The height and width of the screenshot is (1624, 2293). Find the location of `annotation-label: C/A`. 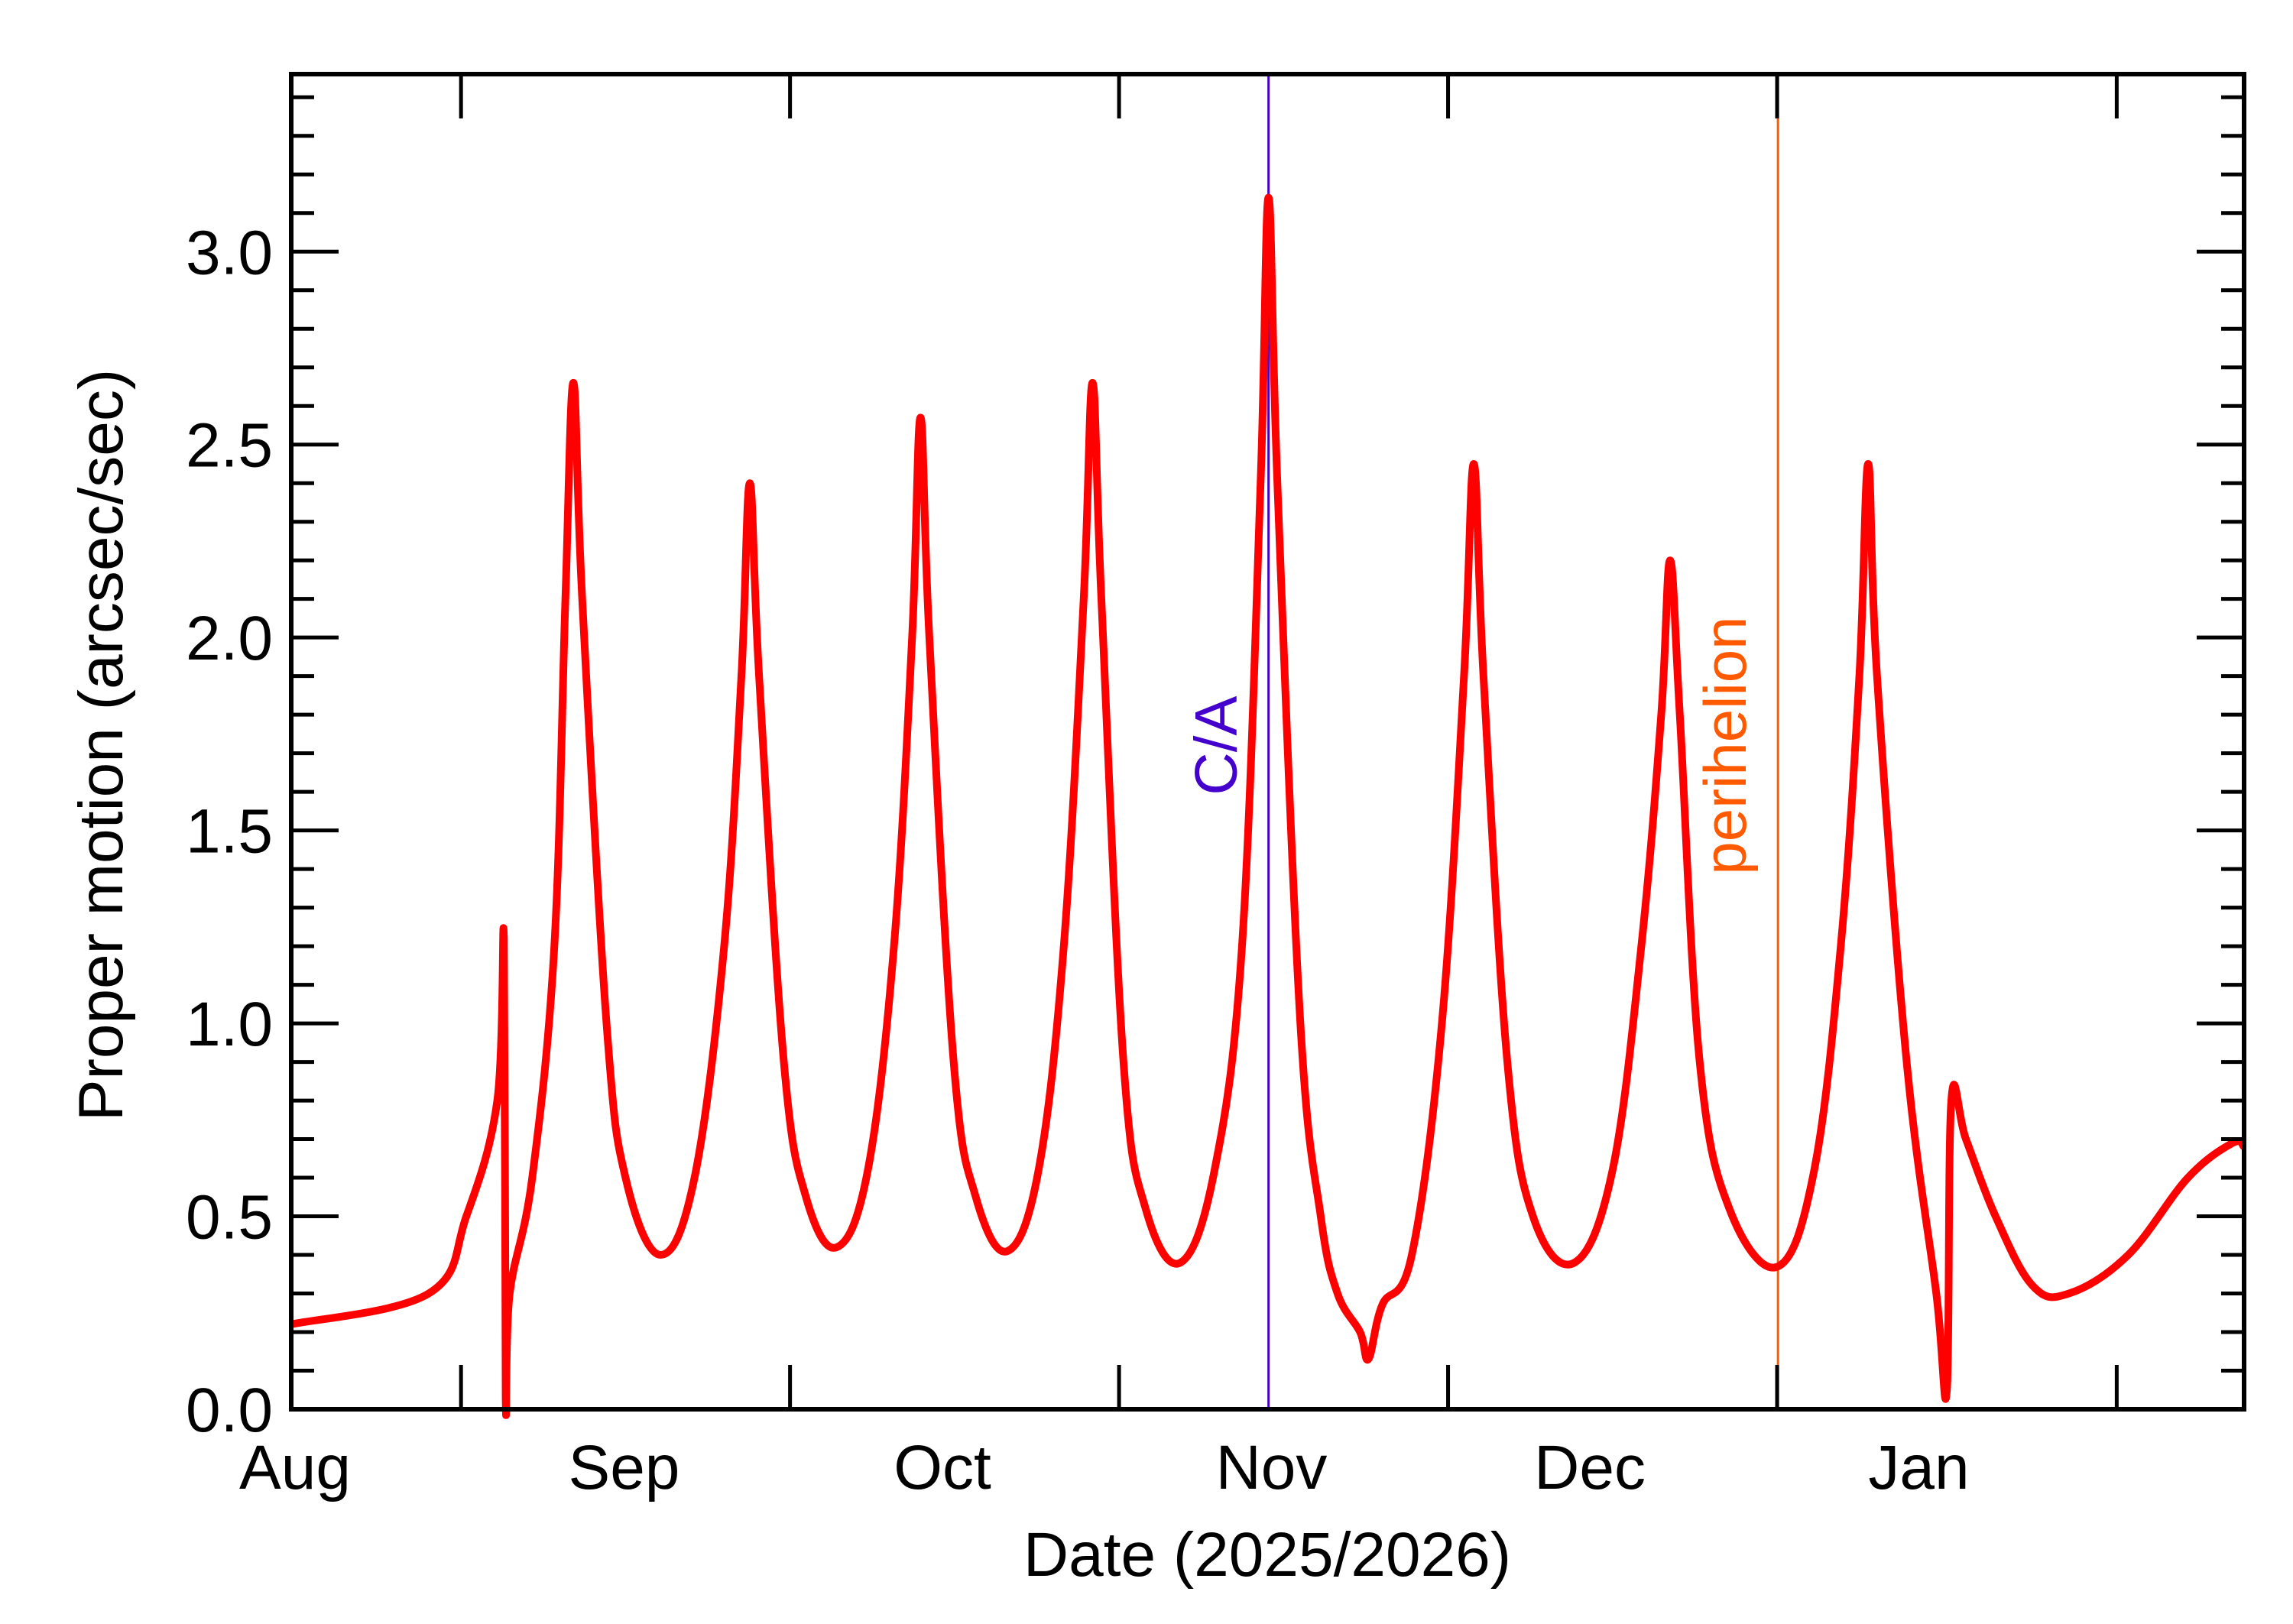

annotation-label: C/A is located at coordinates (1216, 746).